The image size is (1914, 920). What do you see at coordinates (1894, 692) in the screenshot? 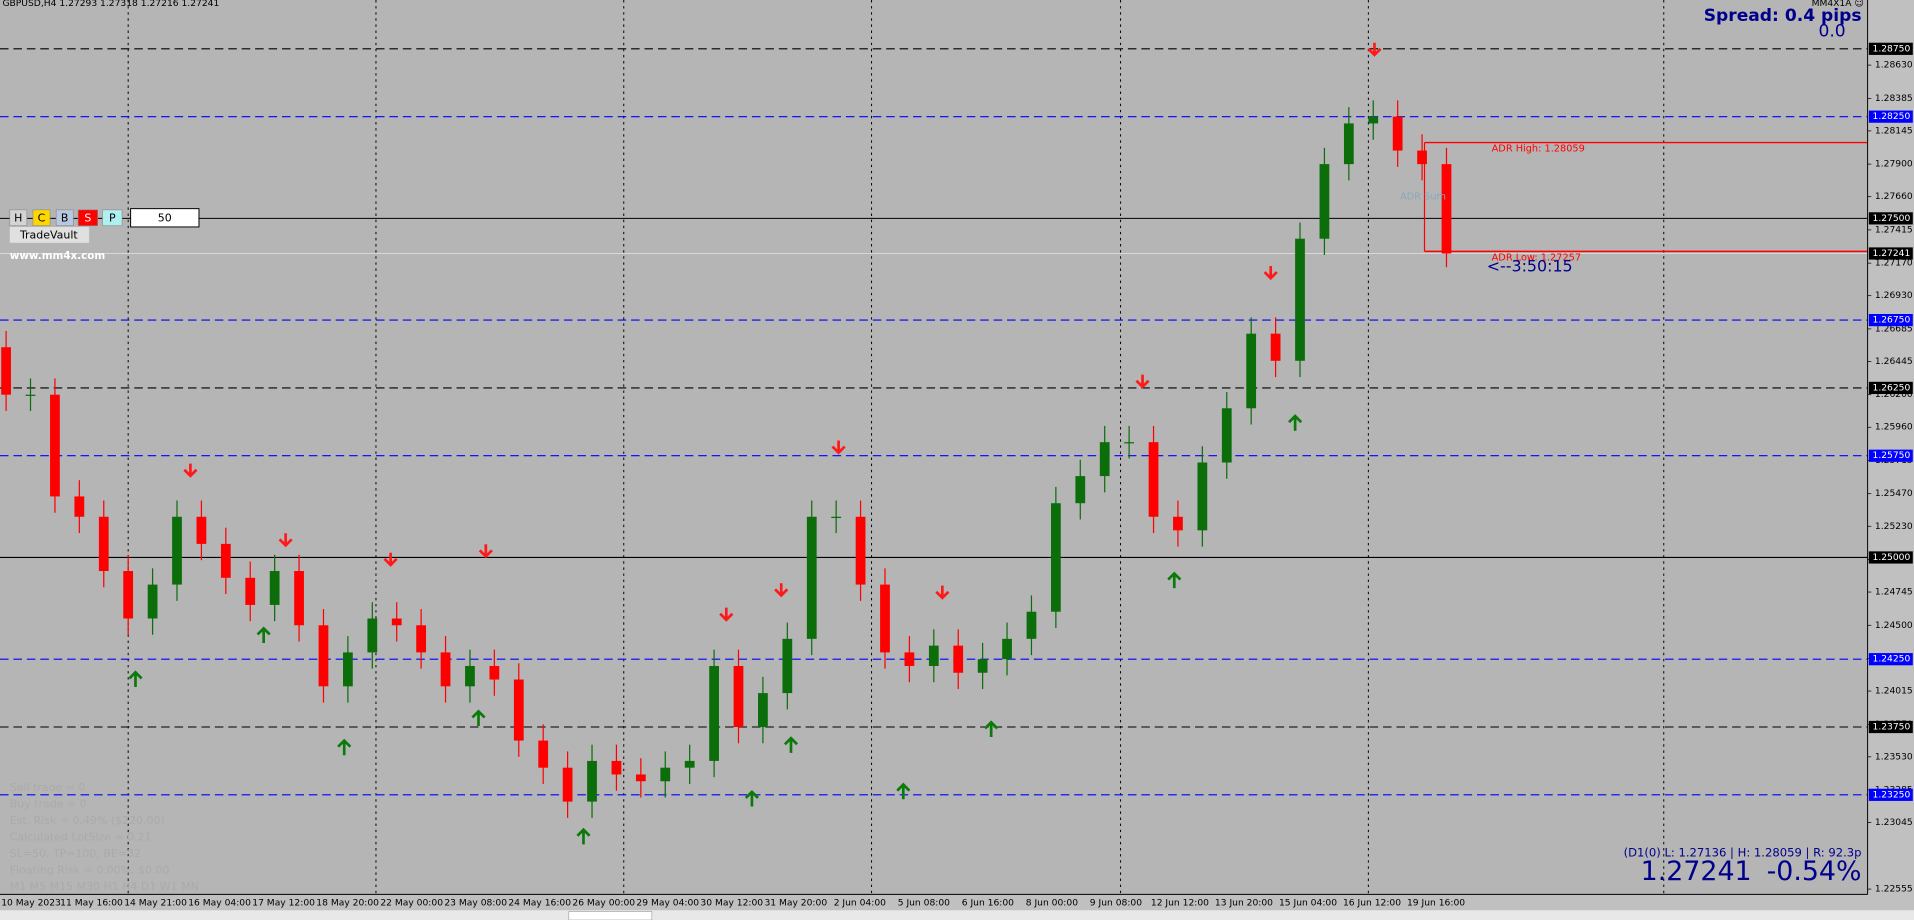
I see `y-tick-label: 1.24015` at bounding box center [1894, 692].